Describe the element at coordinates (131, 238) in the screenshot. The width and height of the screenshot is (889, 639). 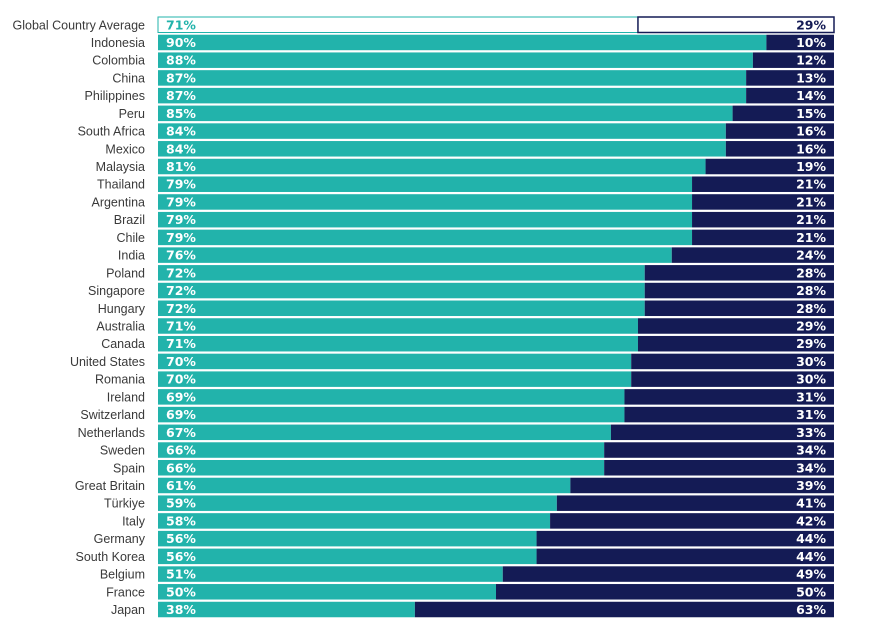
I see `category-label: Chile` at that location.